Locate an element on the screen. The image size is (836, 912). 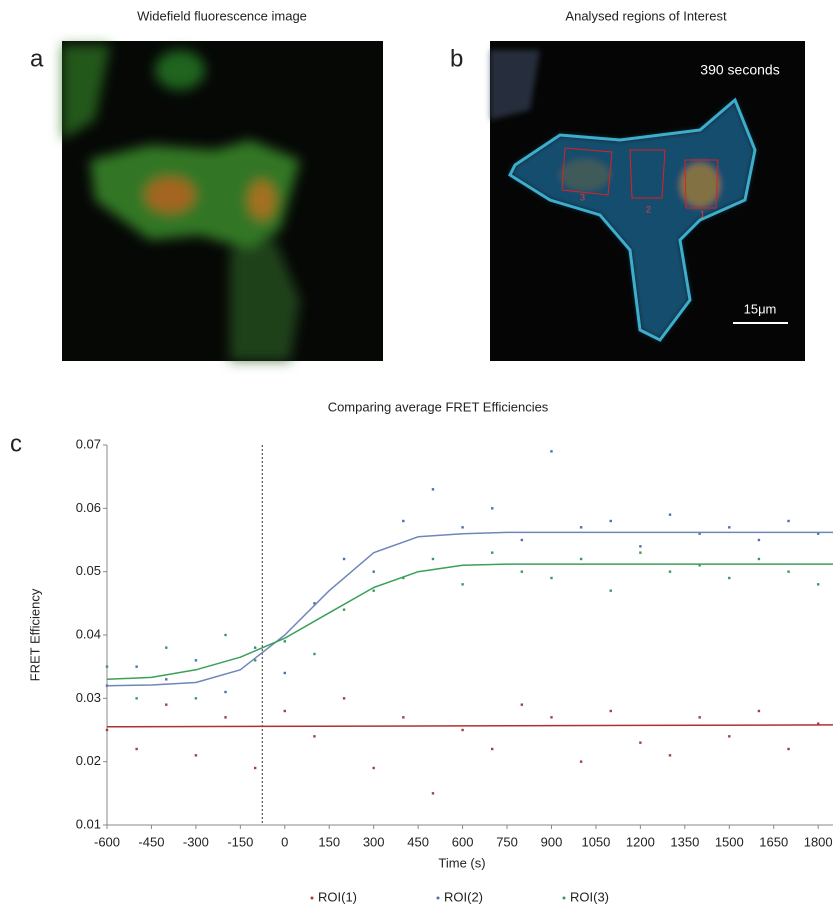
x-axis-label: Time (s) is located at coordinates (461, 862).